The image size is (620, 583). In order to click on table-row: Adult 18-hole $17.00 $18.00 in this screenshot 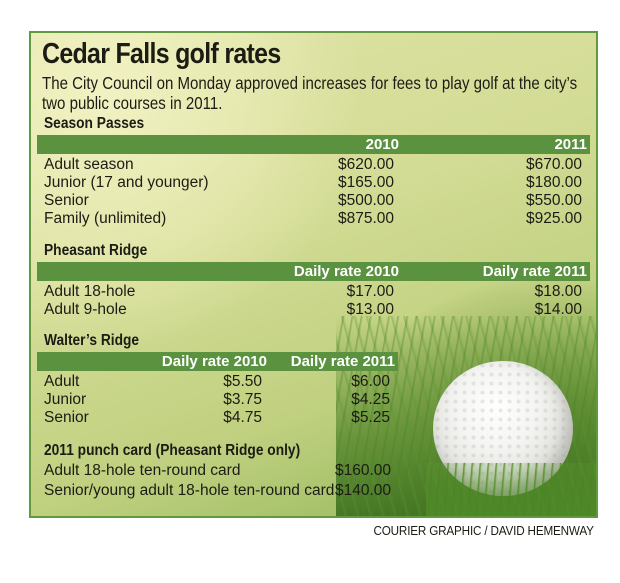, I will do `click(313, 292)`.